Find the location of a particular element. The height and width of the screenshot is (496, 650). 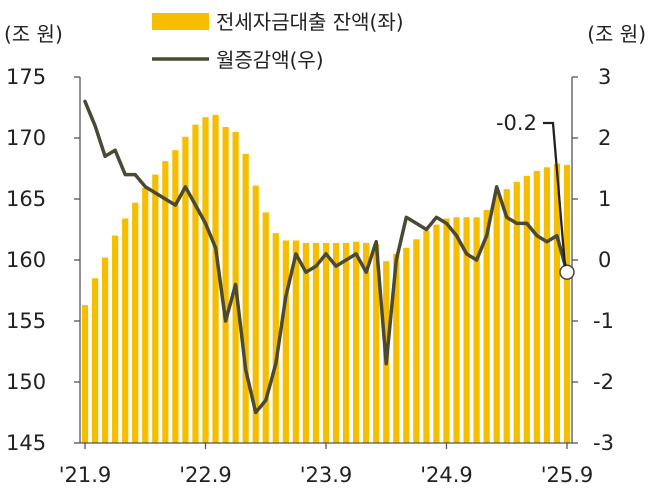

legend: 전세자금대출 잔액(좌) 월증감액(우) is located at coordinates (278, 41).